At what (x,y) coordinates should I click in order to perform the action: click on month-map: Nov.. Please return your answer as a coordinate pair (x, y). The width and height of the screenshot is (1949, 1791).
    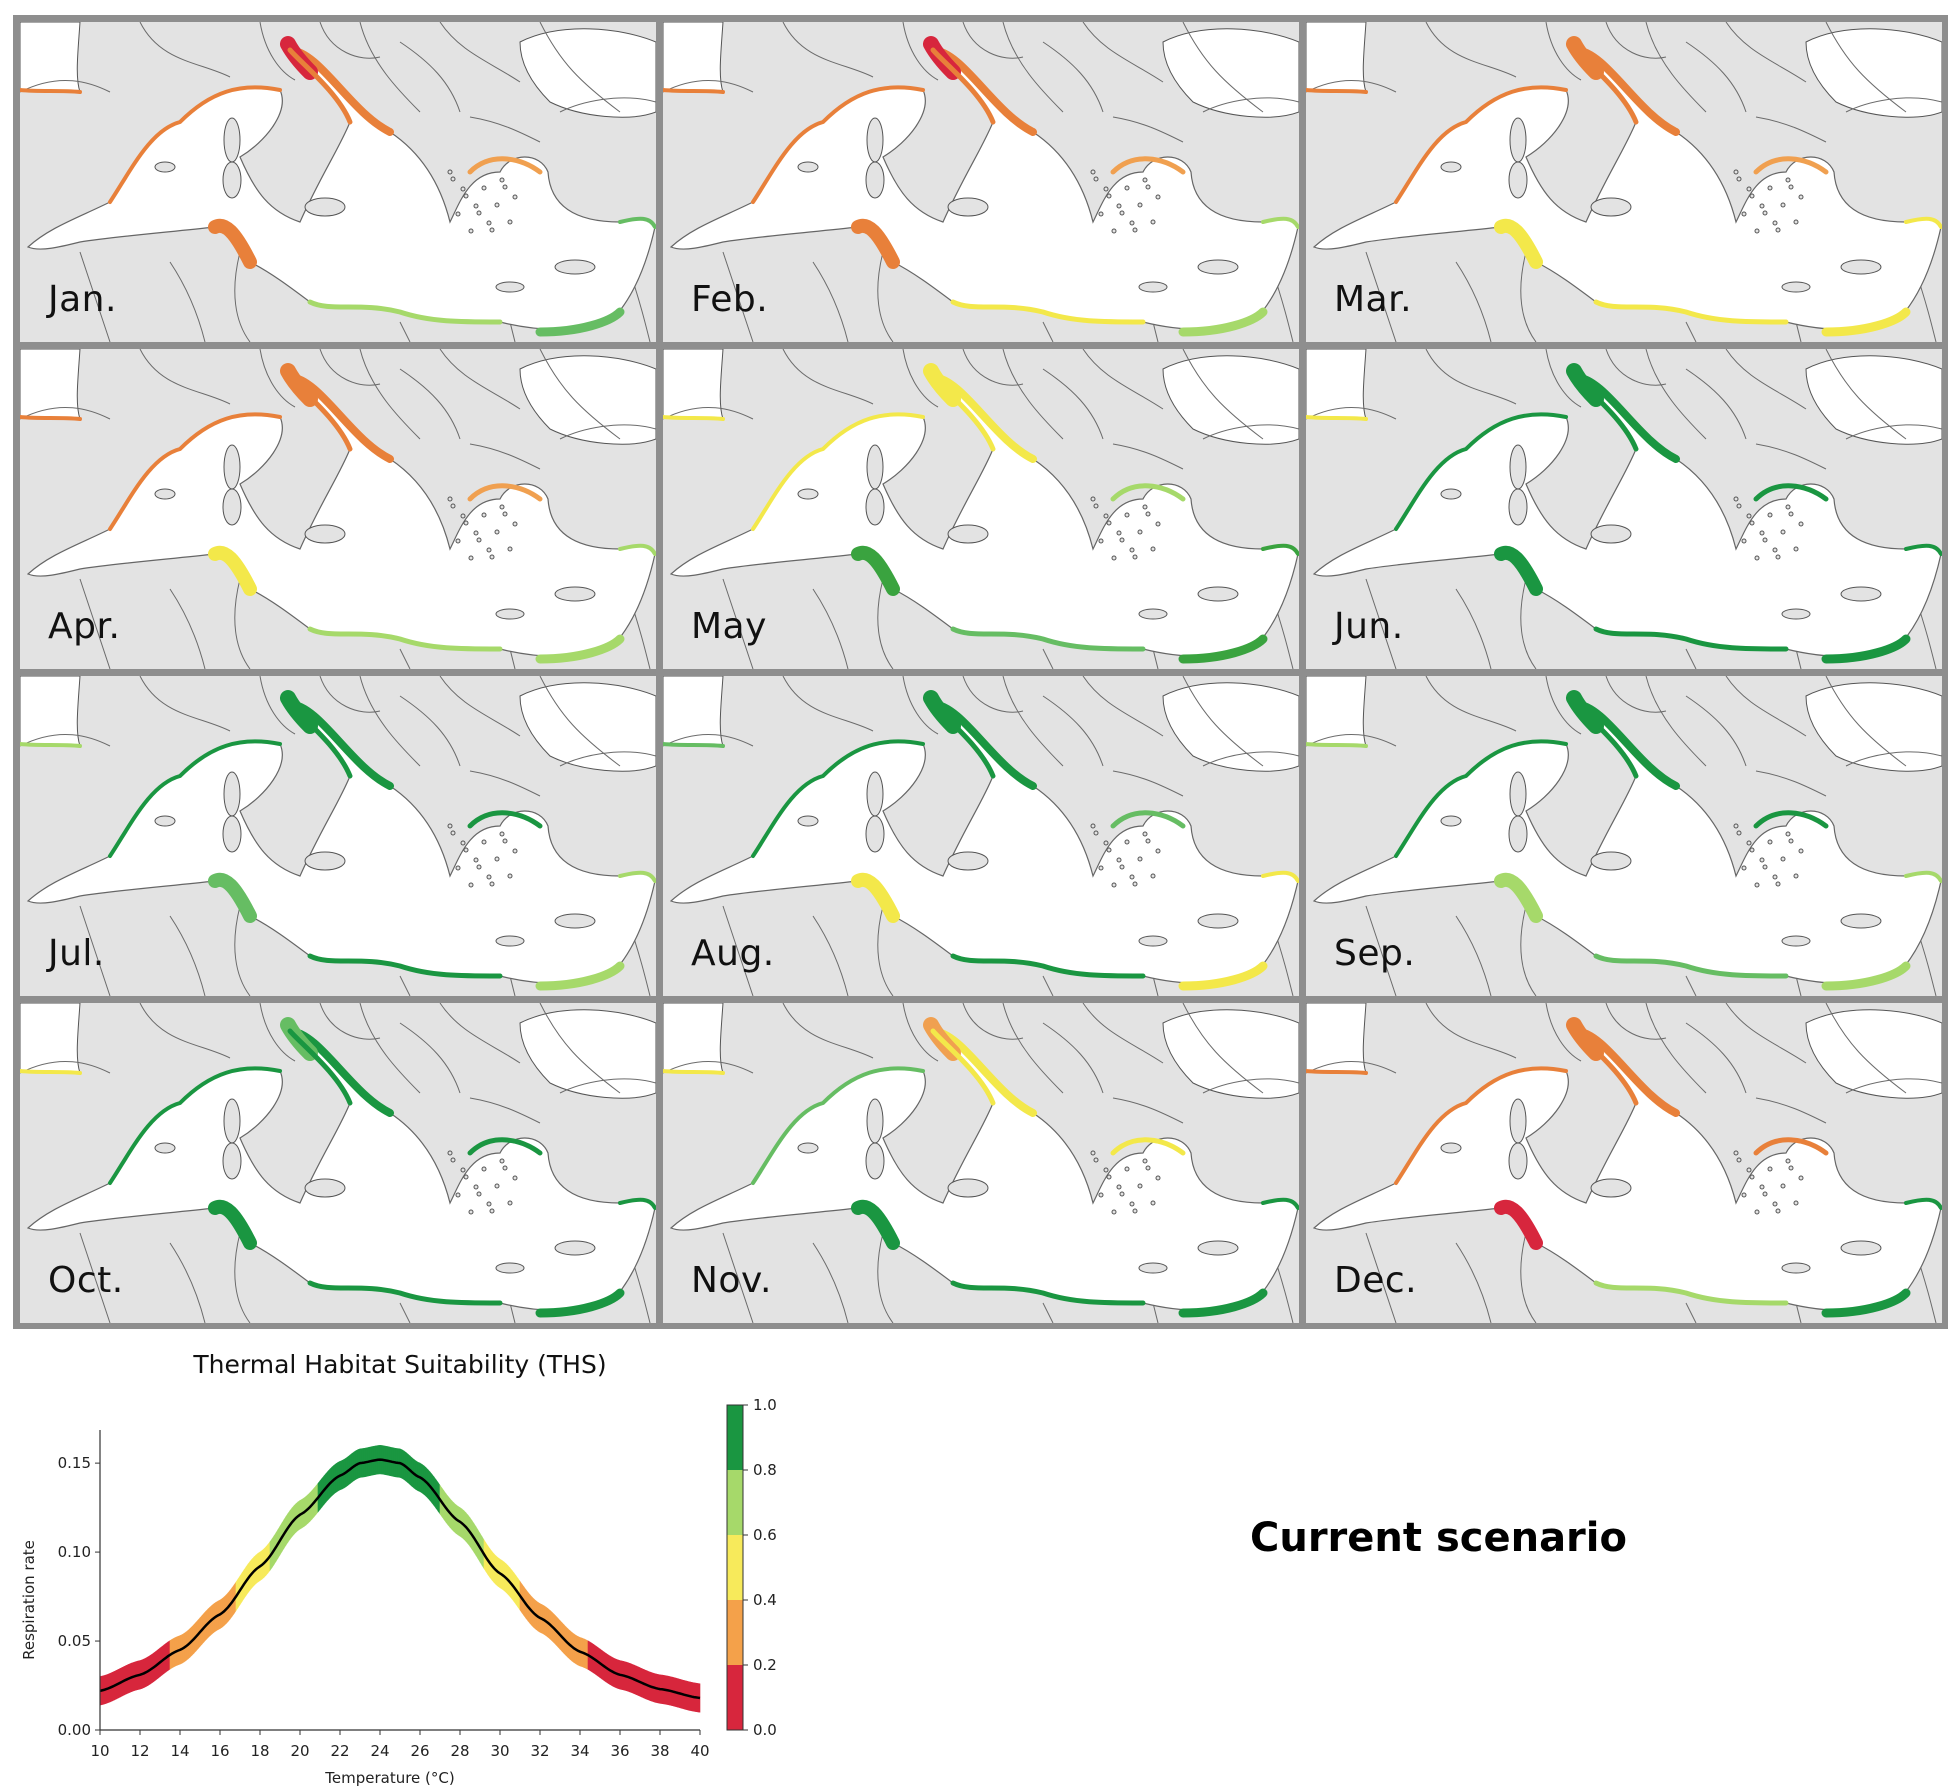
    Looking at the image, I should click on (981, 1163).